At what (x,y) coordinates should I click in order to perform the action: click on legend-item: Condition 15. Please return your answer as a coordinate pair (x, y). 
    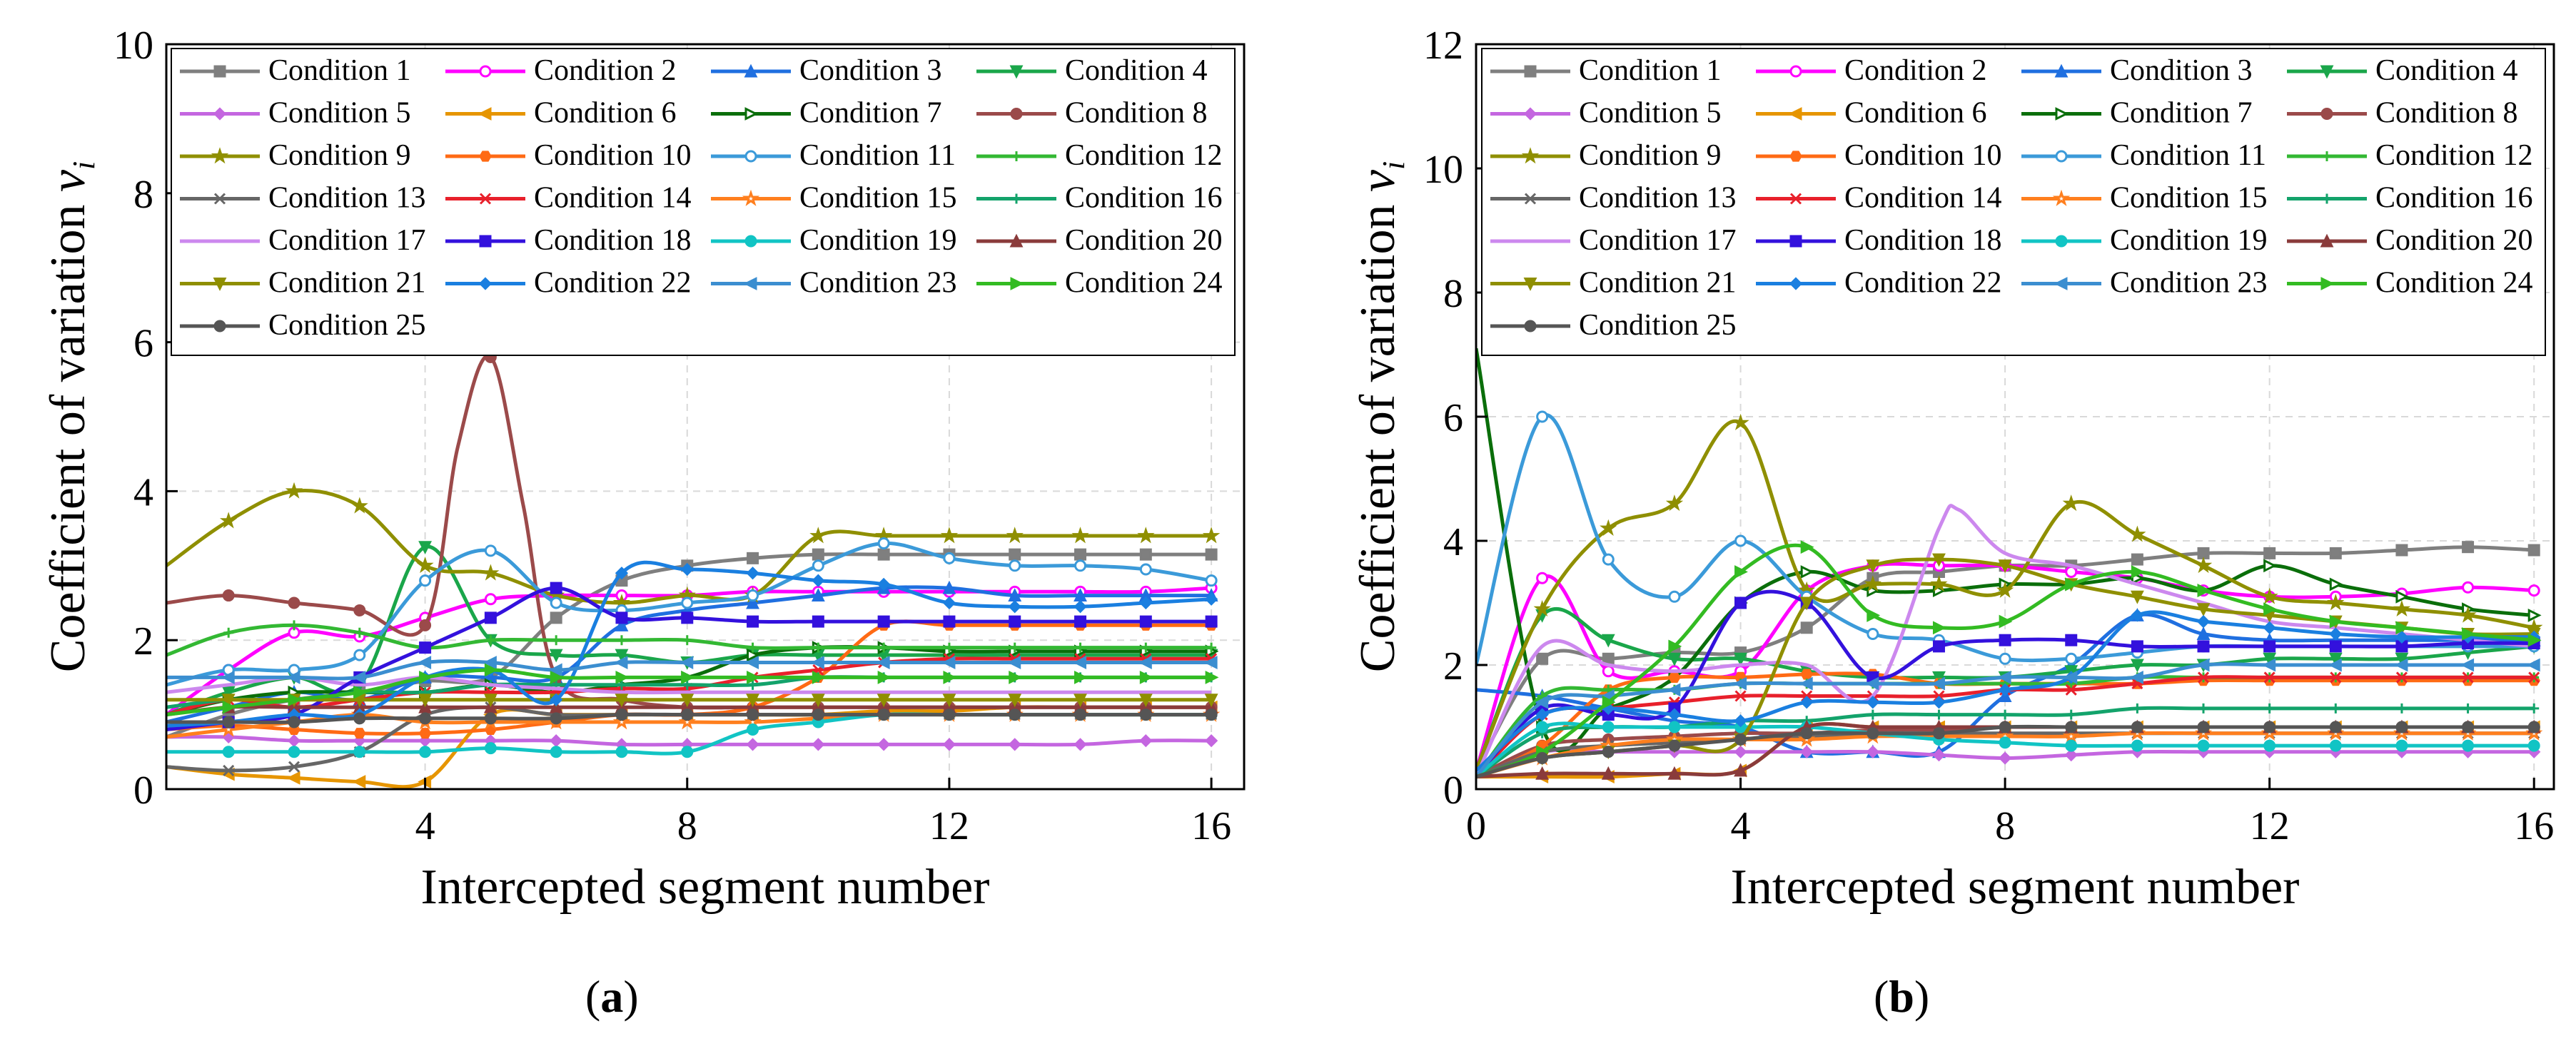
    Looking at the image, I should click on (834, 198).